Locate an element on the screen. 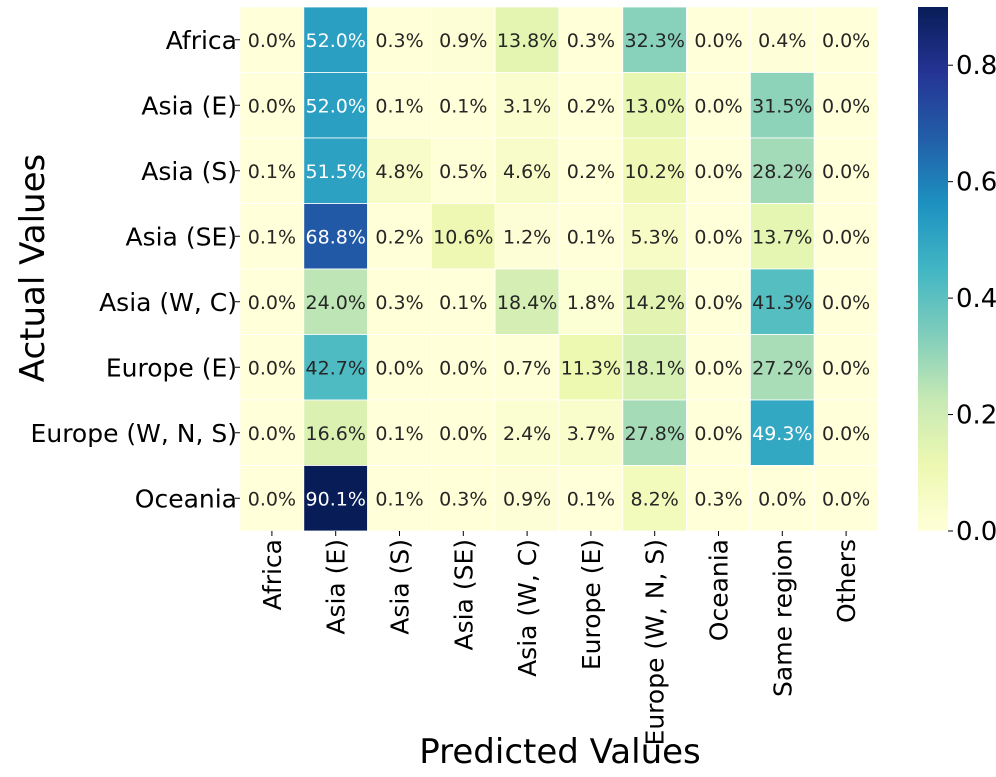  y-tick-label-asia-e: Asia (E) is located at coordinates (189, 105).